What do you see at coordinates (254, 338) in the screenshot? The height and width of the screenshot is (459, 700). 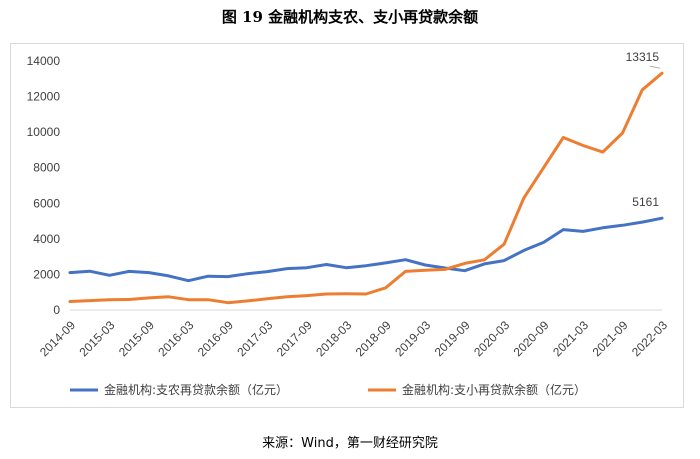 I see `x-tick-label: 2017-03` at bounding box center [254, 338].